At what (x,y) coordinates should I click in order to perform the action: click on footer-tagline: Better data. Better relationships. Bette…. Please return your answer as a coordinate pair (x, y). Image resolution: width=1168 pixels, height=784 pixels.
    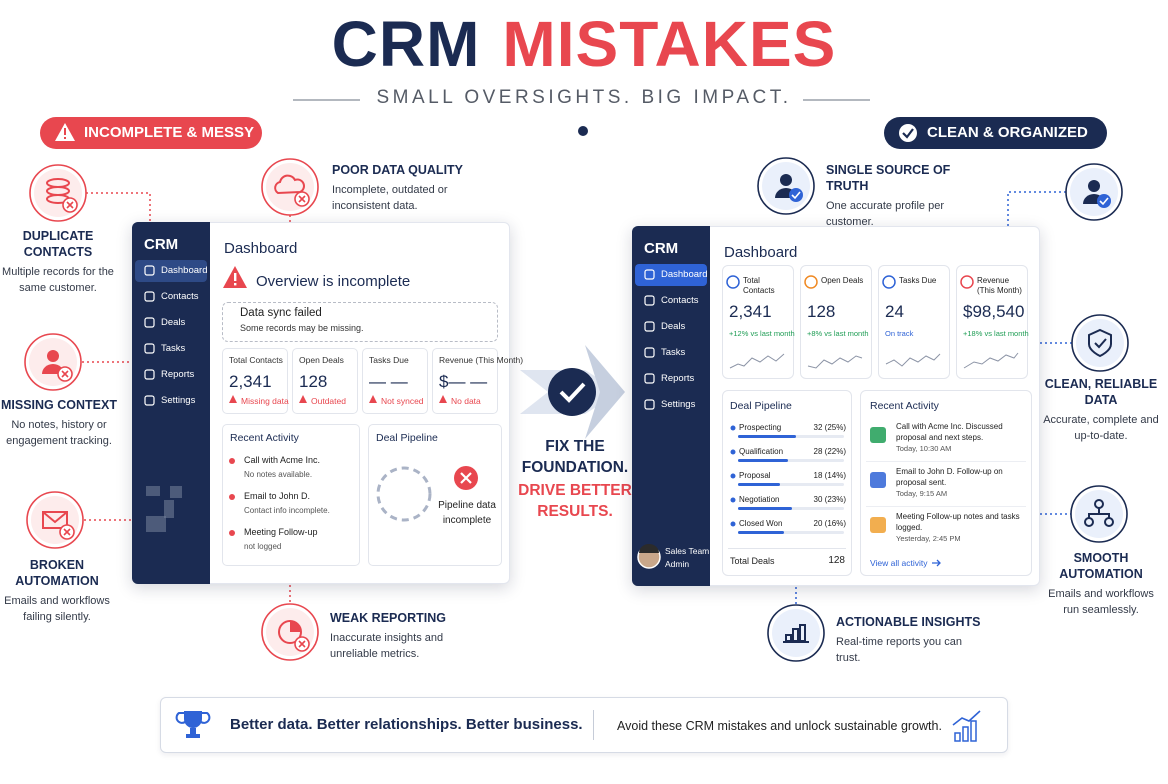
    Looking at the image, I should click on (406, 724).